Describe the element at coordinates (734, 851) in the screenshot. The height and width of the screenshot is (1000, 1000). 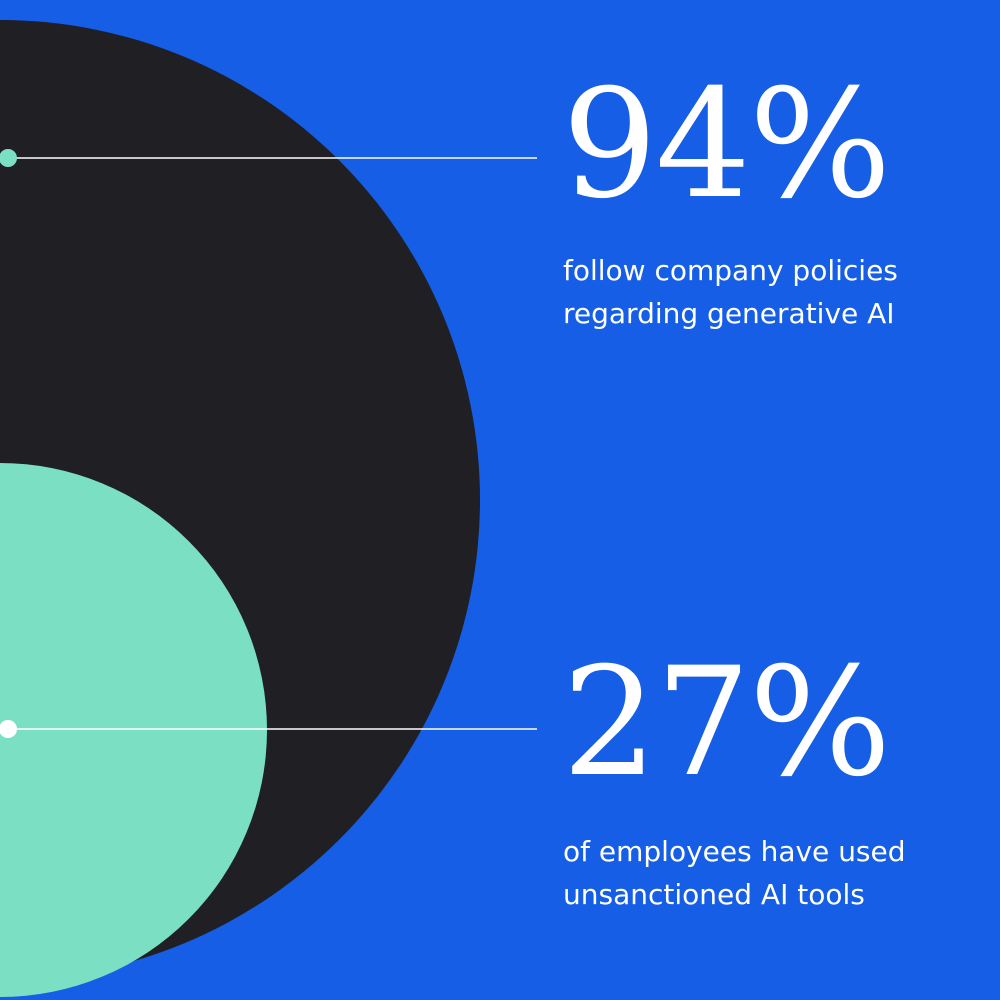
I see `description-line: of employees have used` at that location.